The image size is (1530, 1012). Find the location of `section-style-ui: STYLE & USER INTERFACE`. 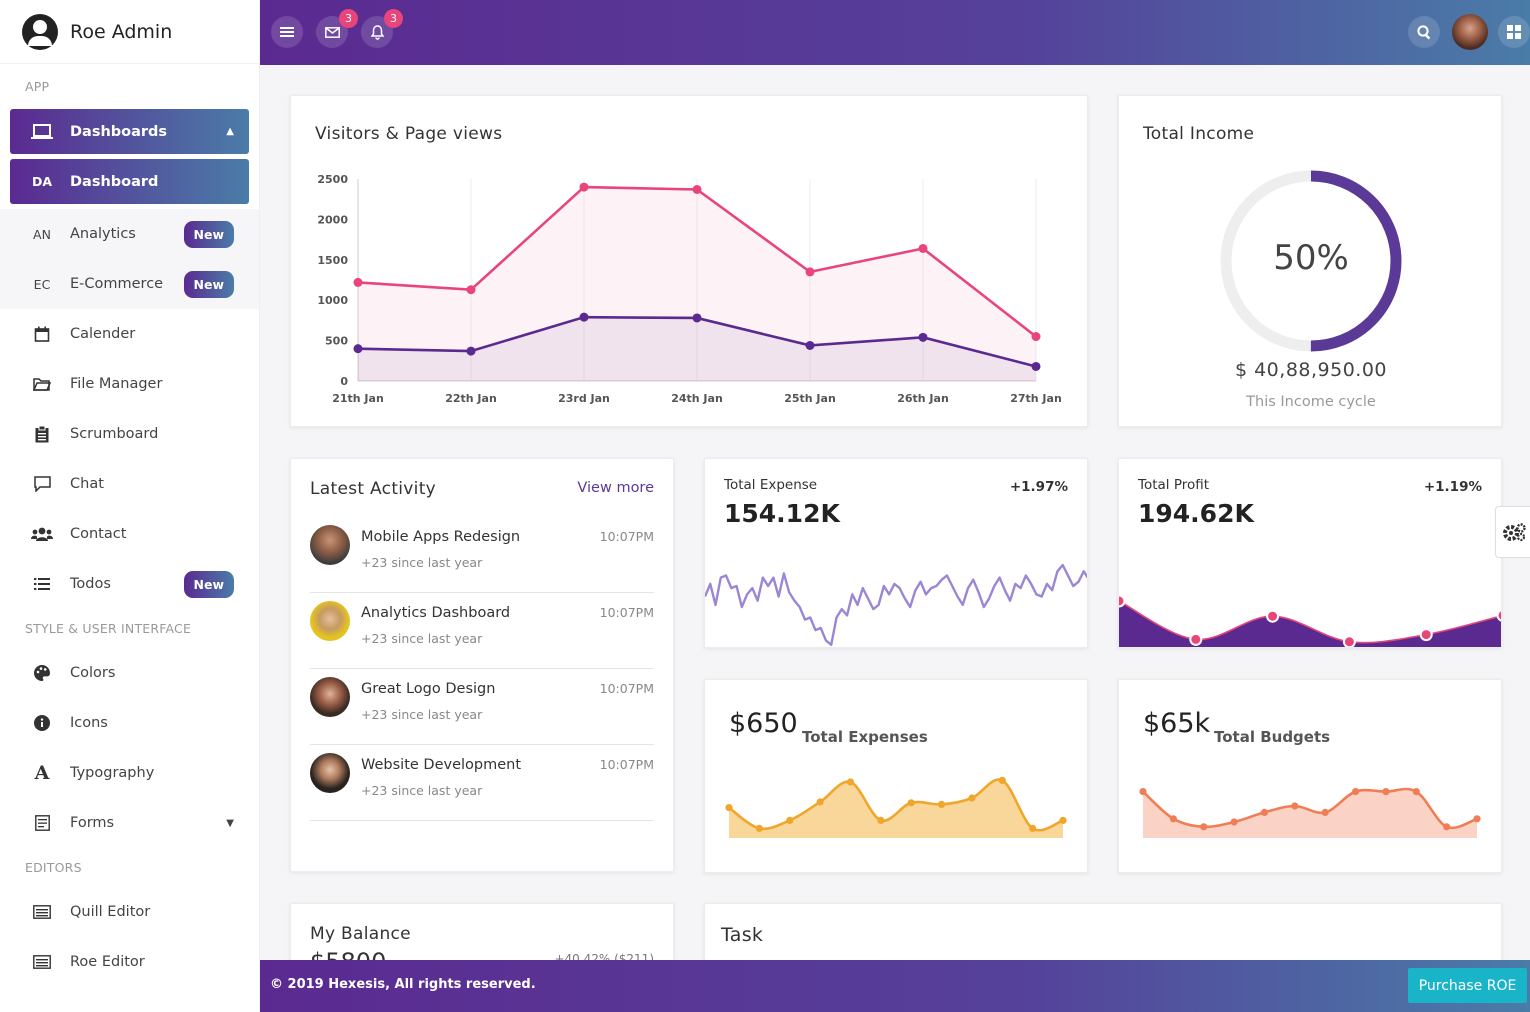

section-style-ui: STYLE & USER INTERFACE is located at coordinates (108, 628).